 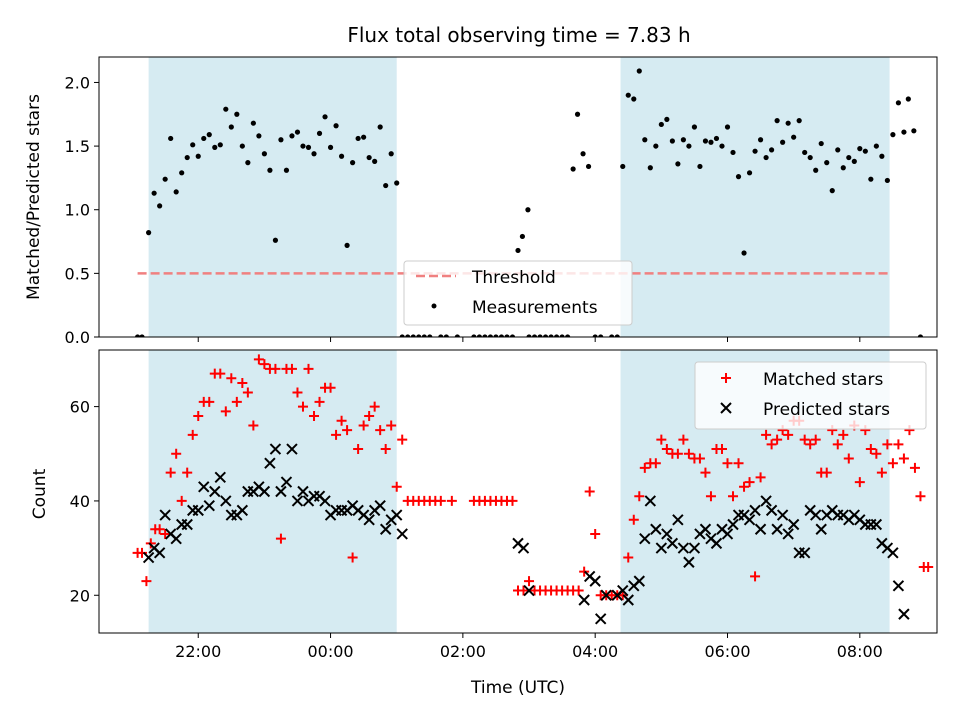 I want to click on top-y-axis-label: Matched/Predicted stars, so click(x=34, y=197).